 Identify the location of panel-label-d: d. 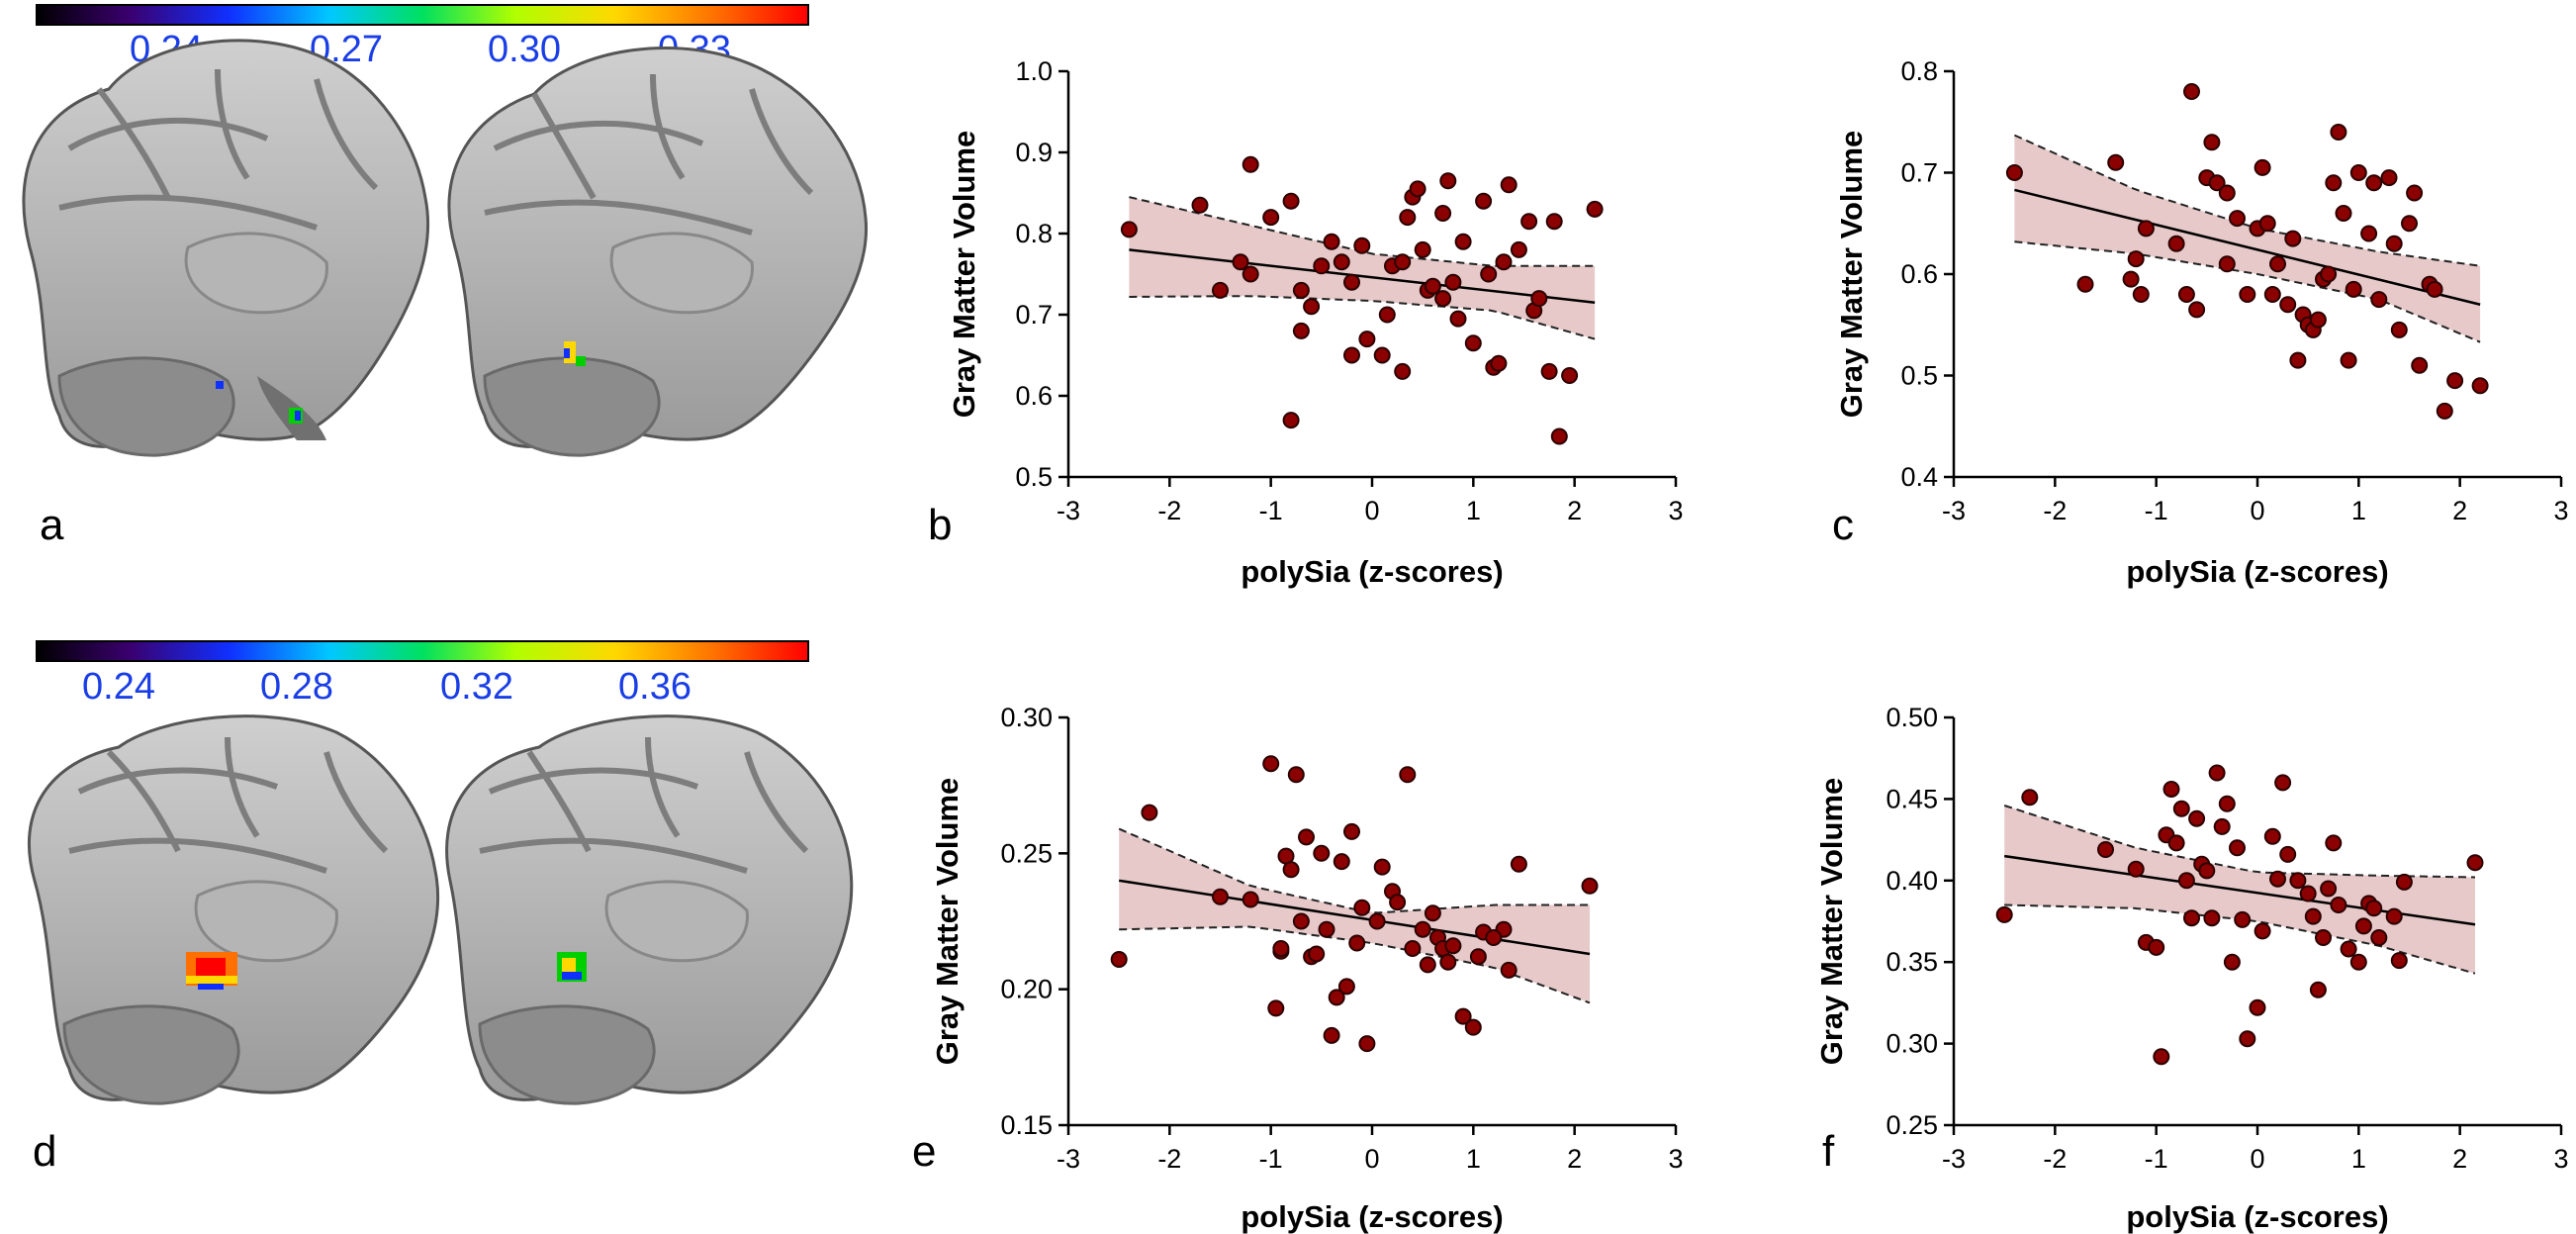
(44, 1151).